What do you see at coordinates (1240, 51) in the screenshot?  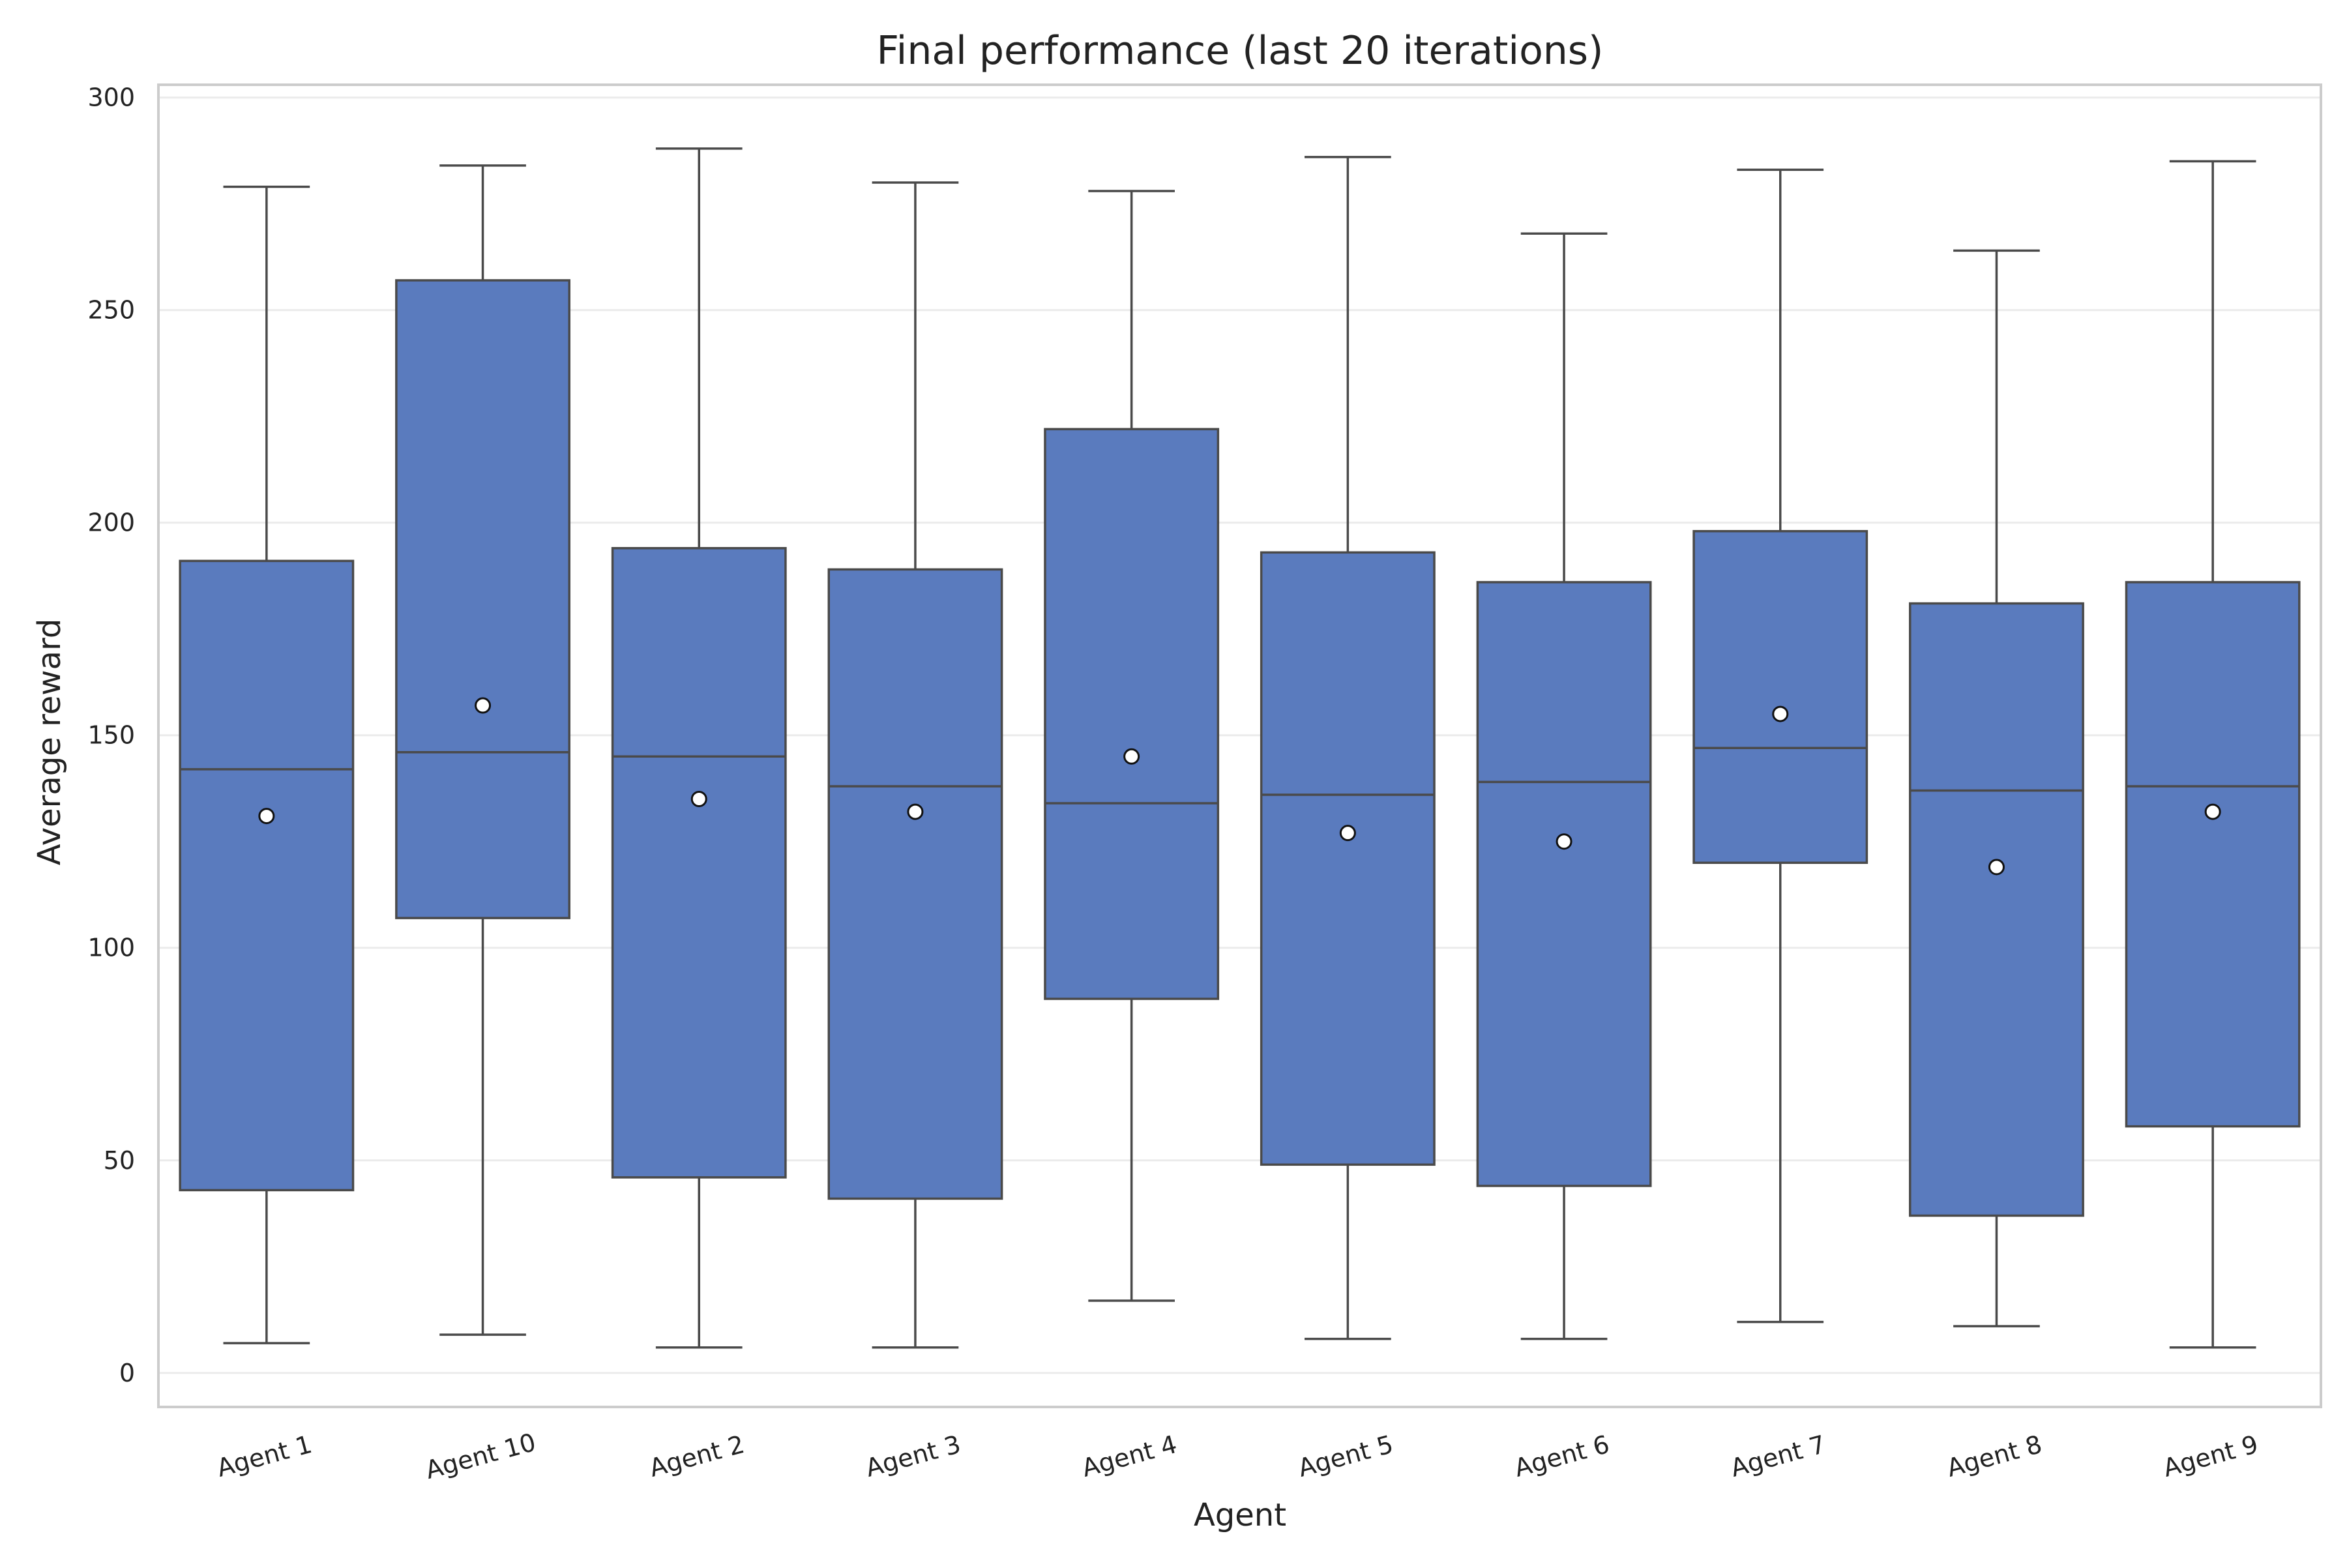 I see `chart-title: Final performance (last 20 iterations)` at bounding box center [1240, 51].